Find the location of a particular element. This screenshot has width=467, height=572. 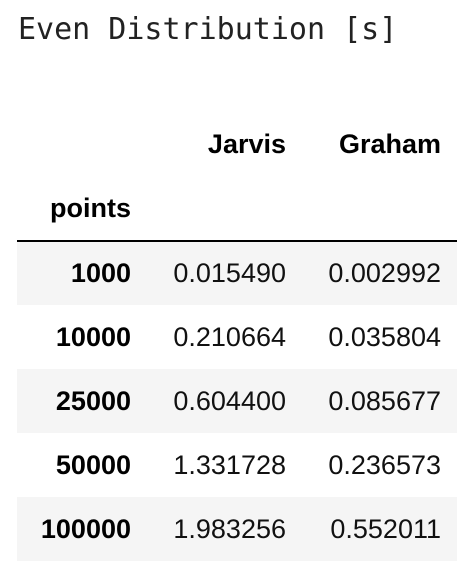

row-index: 10000 is located at coordinates (93, 336).